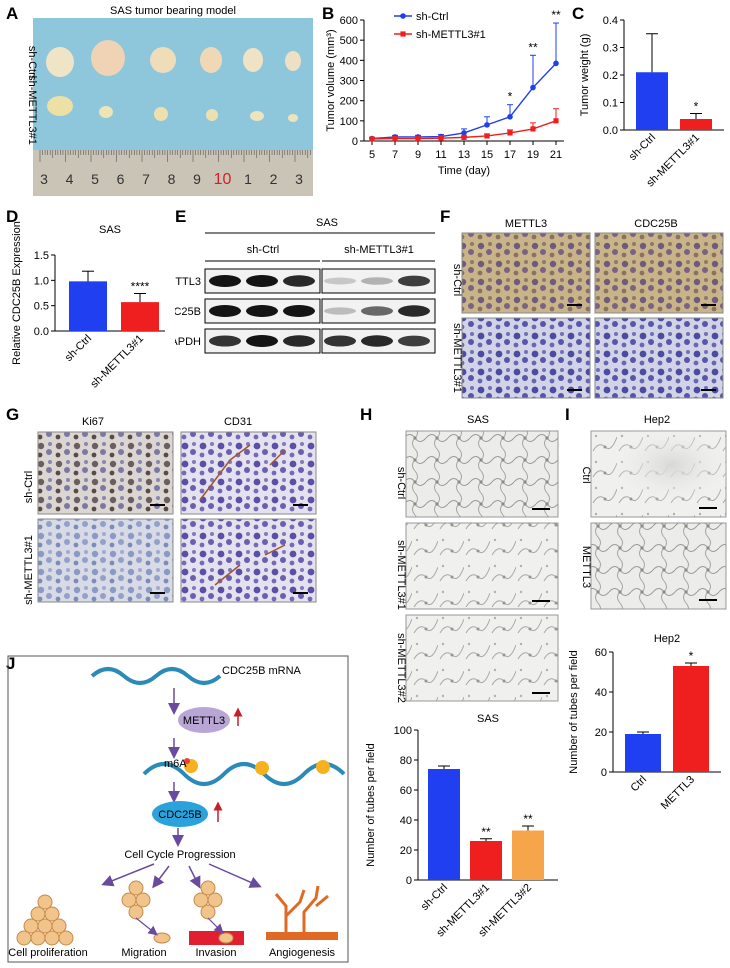 The height and width of the screenshot is (968, 730). I want to click on blot-row-label: GAPDH, so click(188, 342).